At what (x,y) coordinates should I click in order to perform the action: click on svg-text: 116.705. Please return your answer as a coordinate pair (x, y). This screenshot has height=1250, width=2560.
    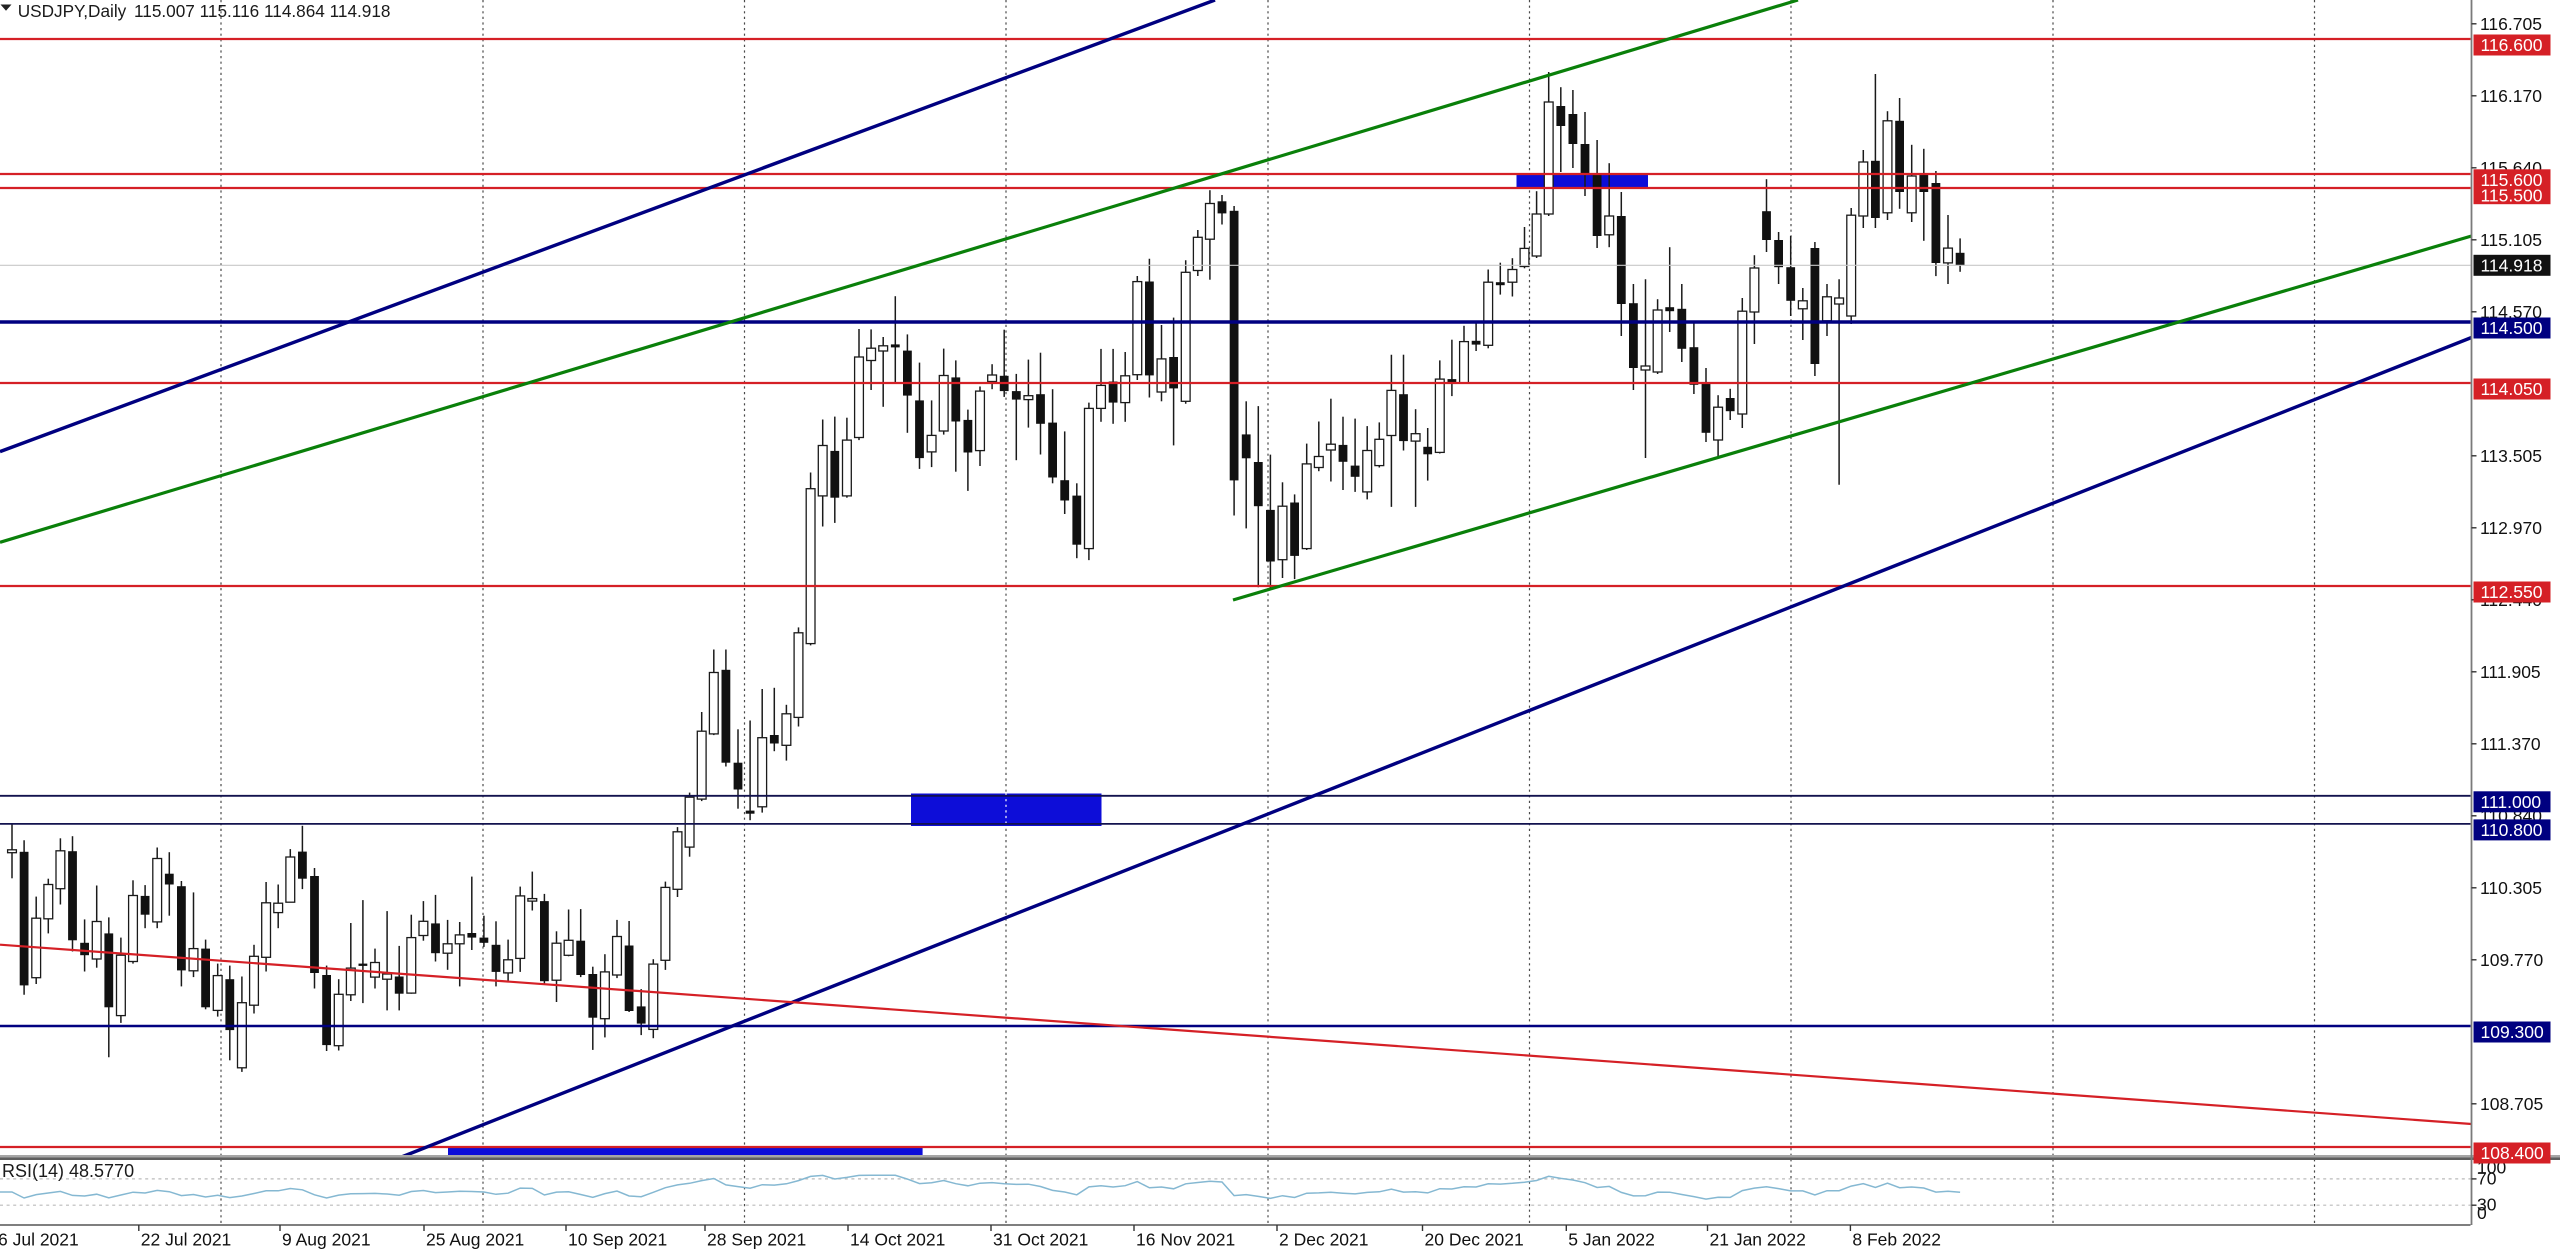
    Looking at the image, I should click on (2511, 24).